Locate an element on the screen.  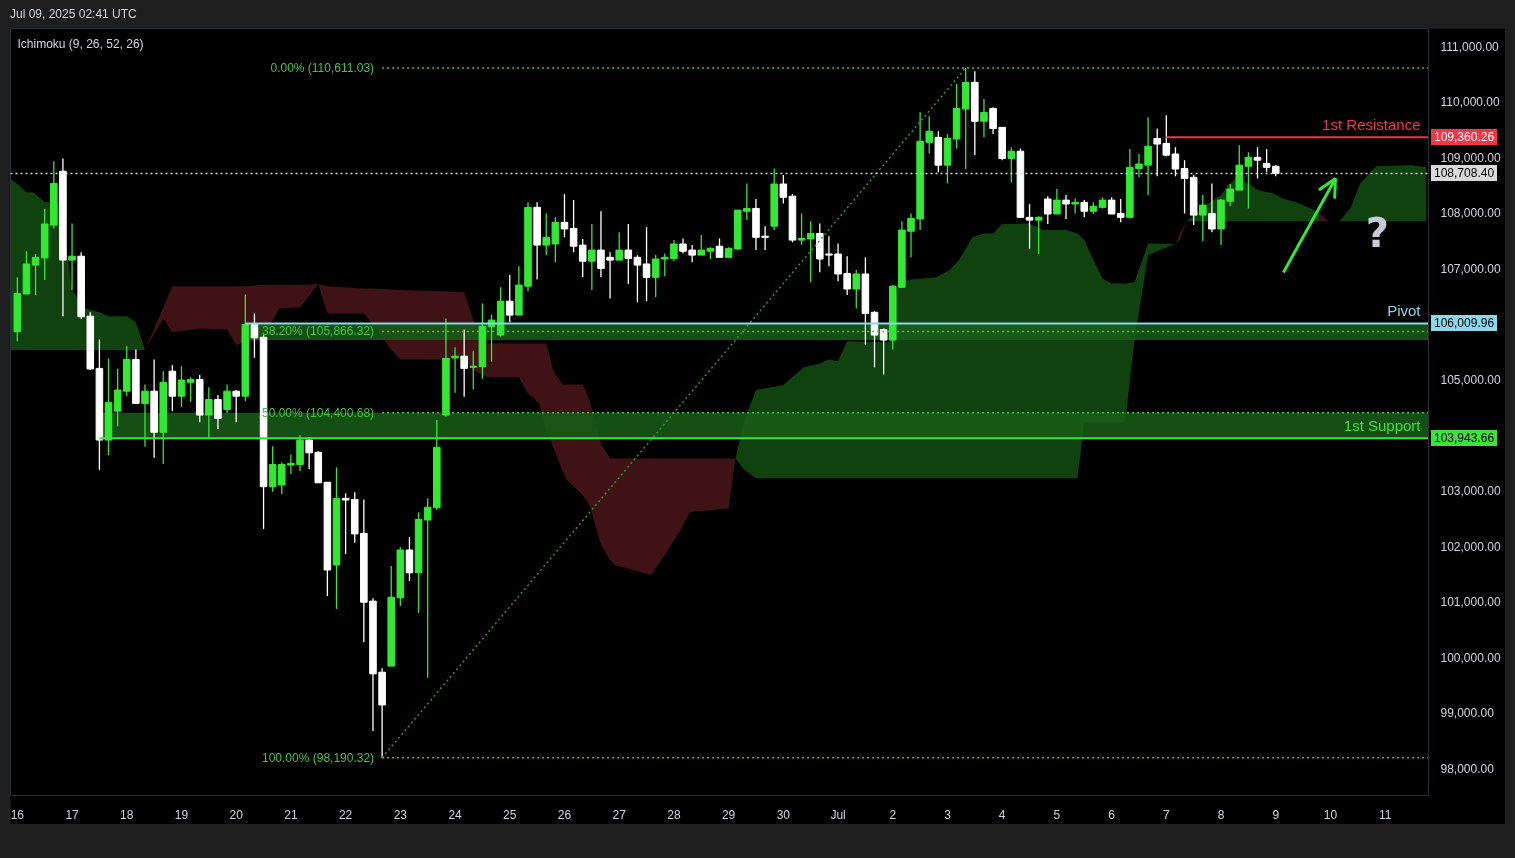
x-tick-label: 26 is located at coordinates (564, 814).